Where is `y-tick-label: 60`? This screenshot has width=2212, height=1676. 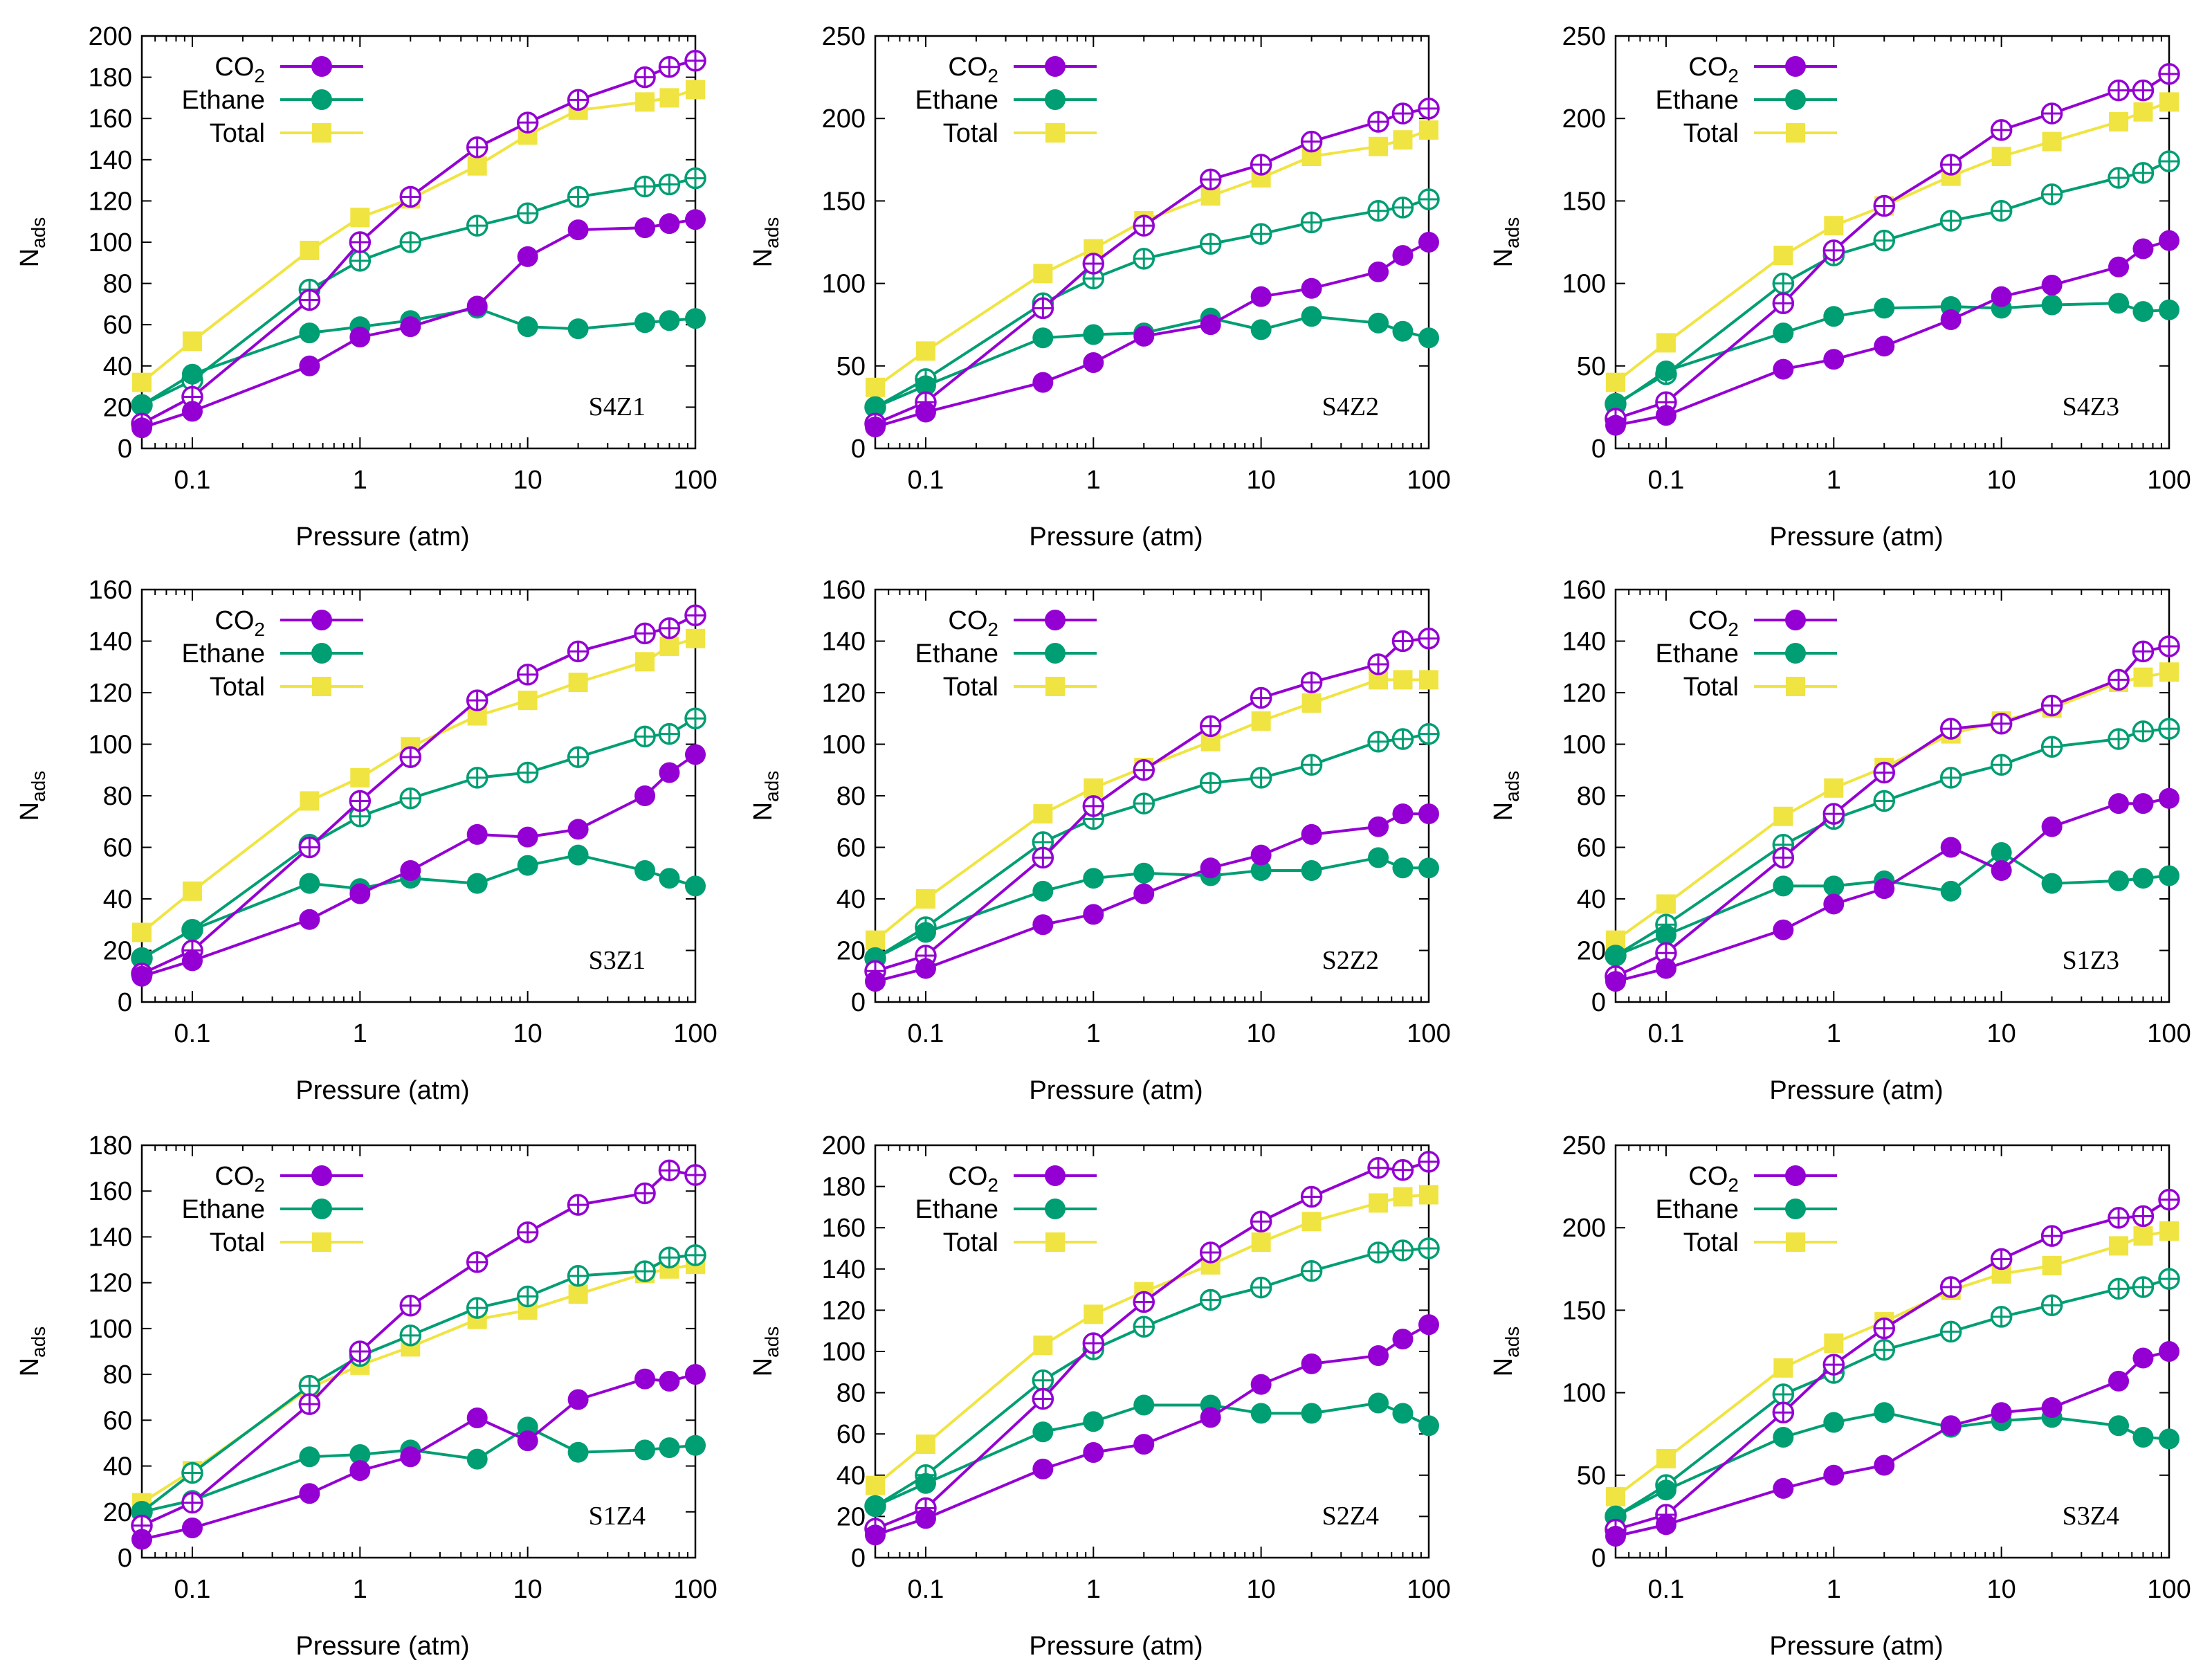
y-tick-label: 60 is located at coordinates (851, 849).